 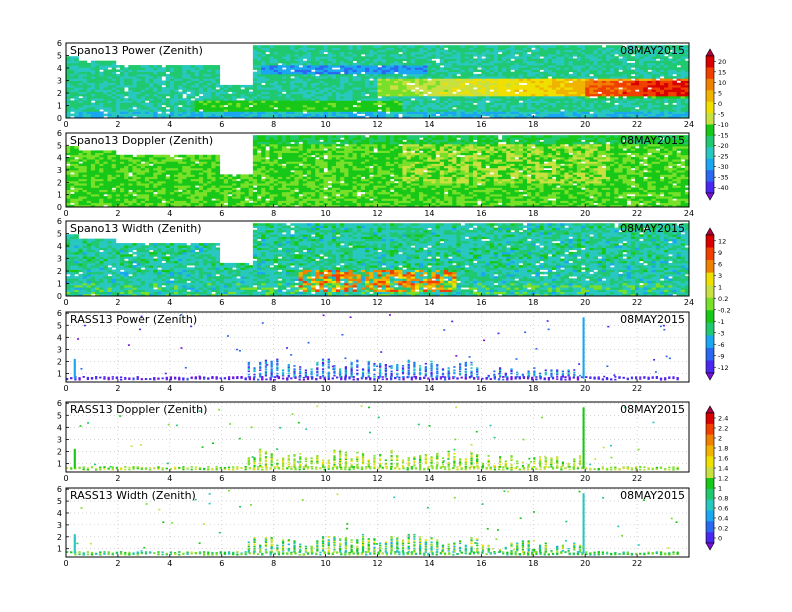 What do you see at coordinates (221, 478) in the screenshot?
I see `x-tick-label: 6` at bounding box center [221, 478].